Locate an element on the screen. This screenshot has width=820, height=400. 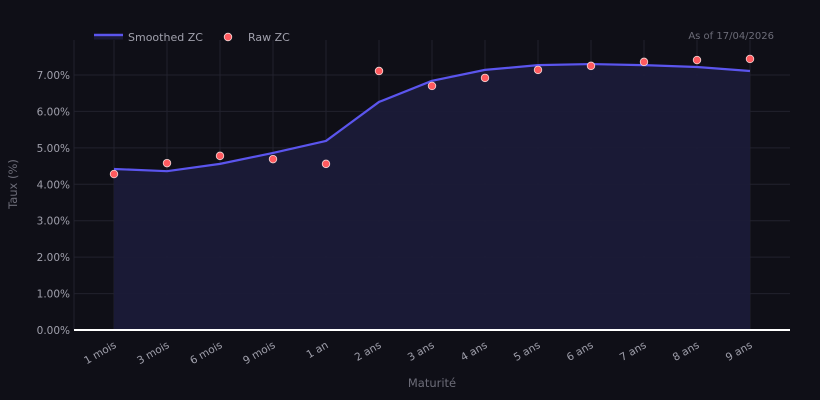
legend-item-raw-zc: Raw ZC is located at coordinates (256, 37).